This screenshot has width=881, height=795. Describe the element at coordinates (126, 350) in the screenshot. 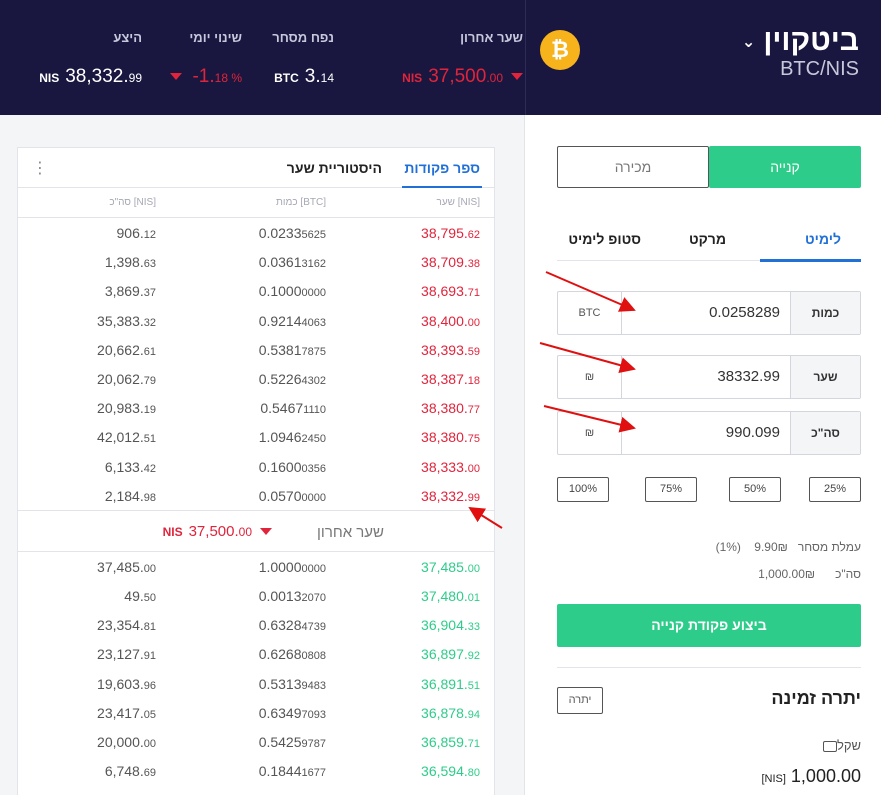

I see `row-total: 20,662.61` at that location.